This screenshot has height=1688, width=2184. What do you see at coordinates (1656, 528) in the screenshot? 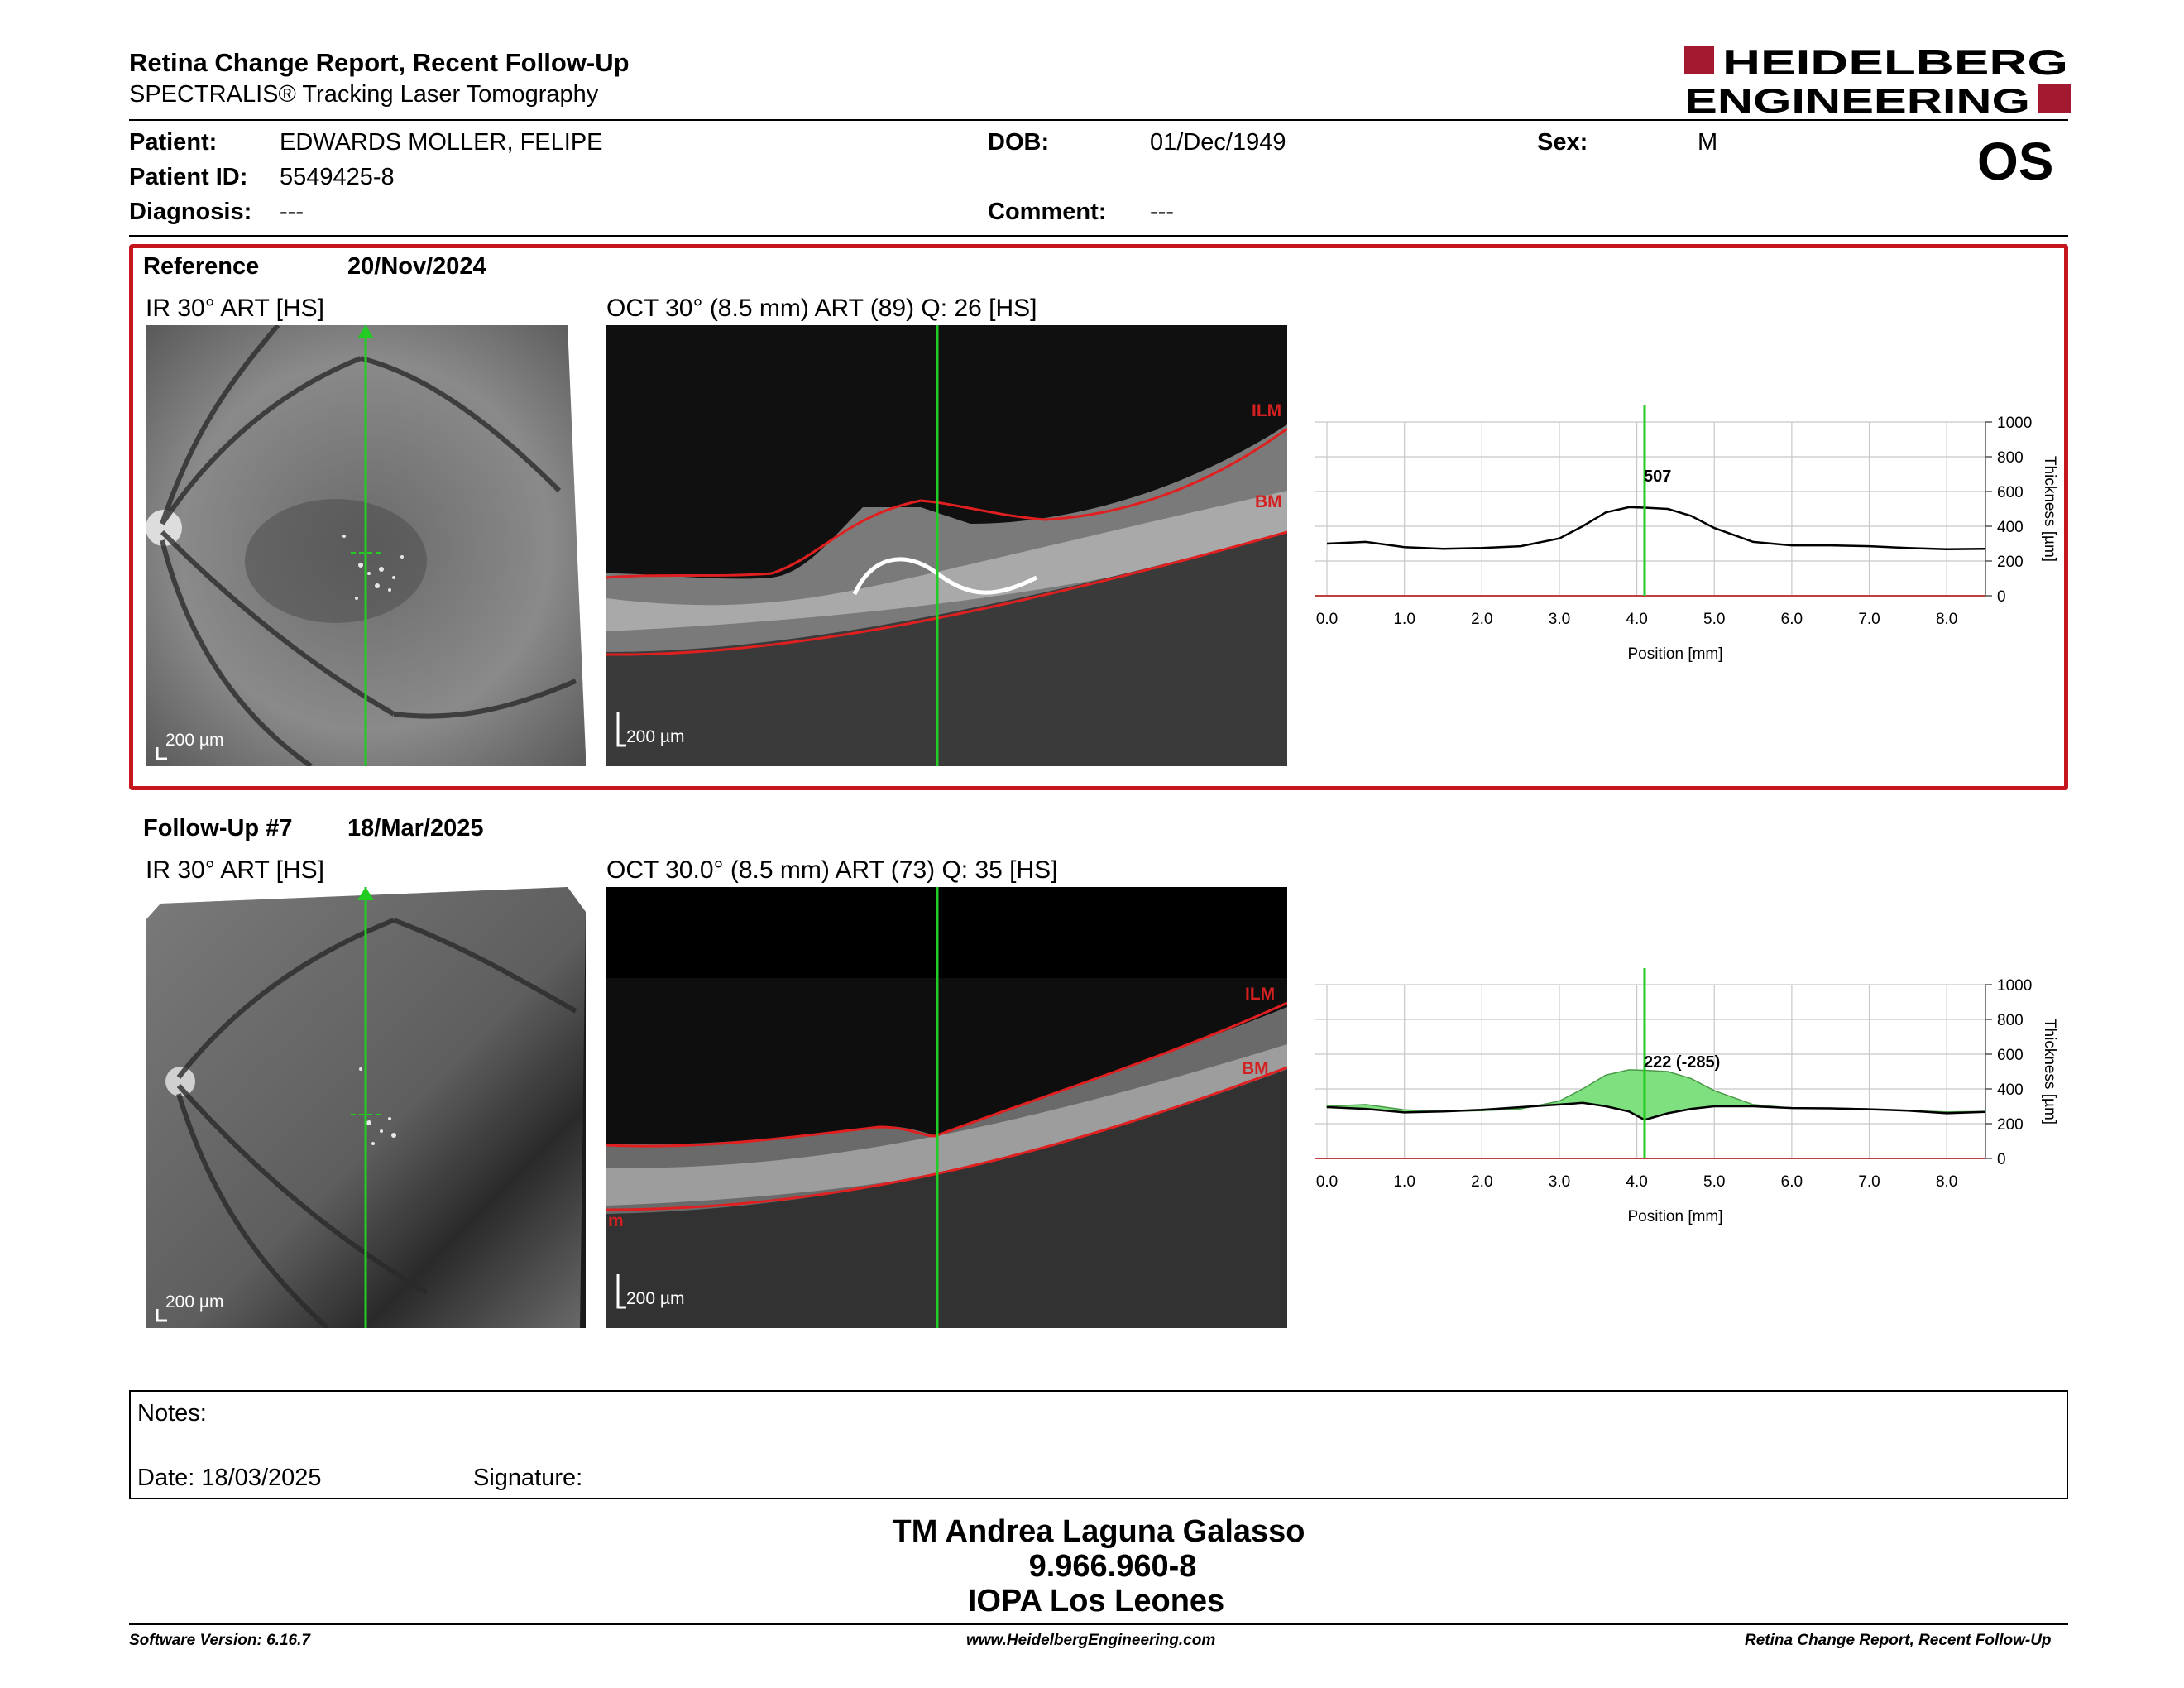
I see `reference-chart-thickness-line` at bounding box center [1656, 528].